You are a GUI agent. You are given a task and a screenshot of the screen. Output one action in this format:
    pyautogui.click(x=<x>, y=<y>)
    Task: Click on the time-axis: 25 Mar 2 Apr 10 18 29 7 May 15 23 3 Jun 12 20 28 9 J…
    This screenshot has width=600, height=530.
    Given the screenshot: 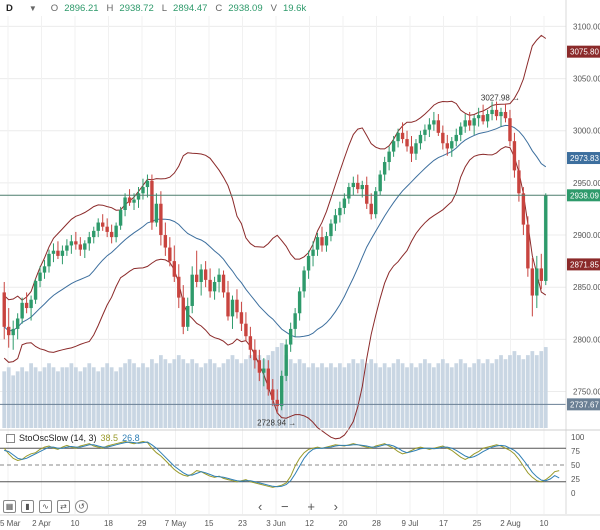 What is the action you would take?
    pyautogui.click(x=300, y=521)
    